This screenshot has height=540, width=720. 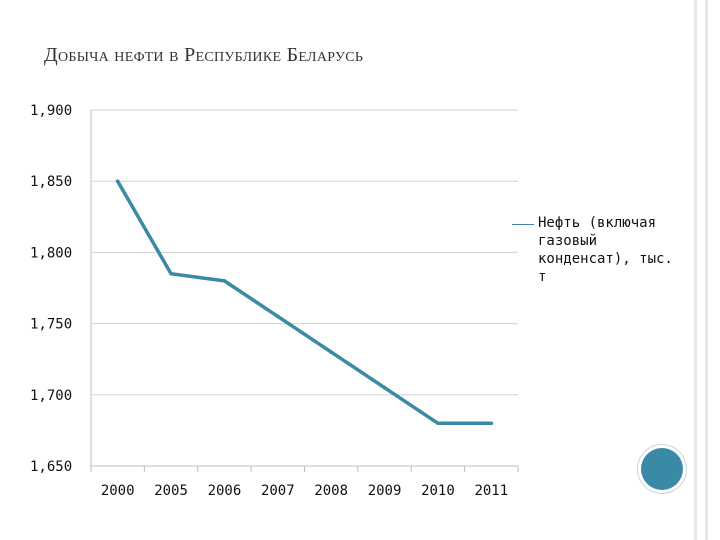 I want to click on y-tick-label: 1,850, so click(x=51, y=182).